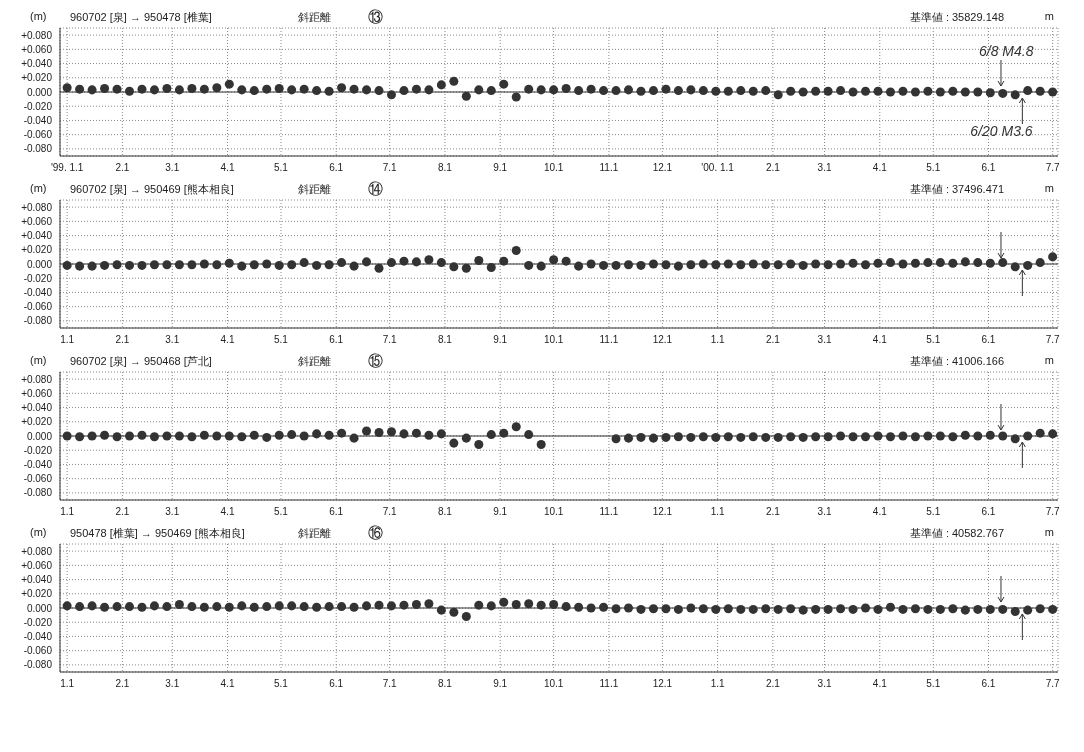 This screenshot has height=752, width=1084. I want to click on text: ⑬, so click(375, 17).